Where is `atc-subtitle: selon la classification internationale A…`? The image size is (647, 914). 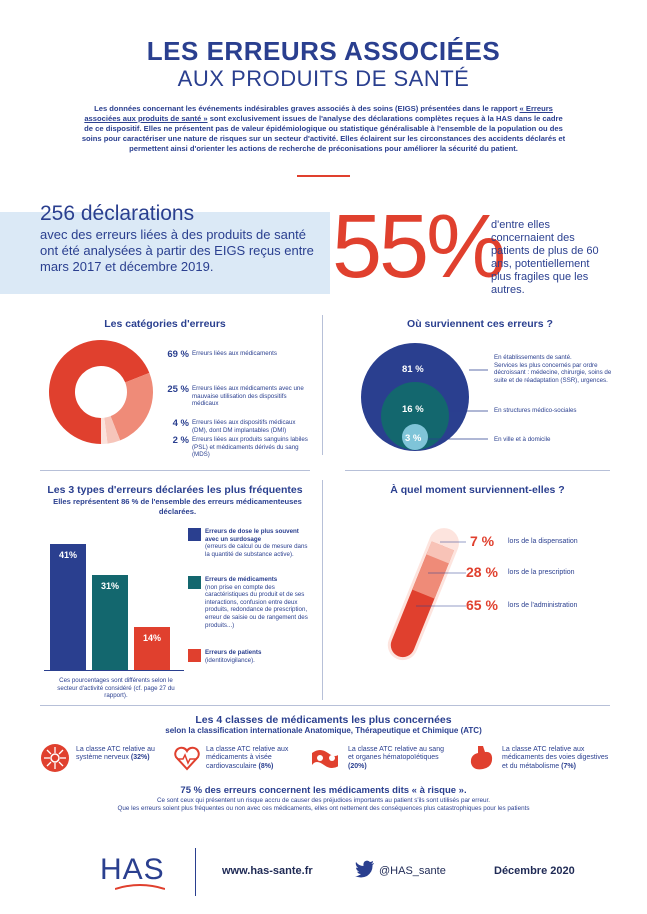
atc-subtitle: selon la classification internationale A… is located at coordinates (323, 730).